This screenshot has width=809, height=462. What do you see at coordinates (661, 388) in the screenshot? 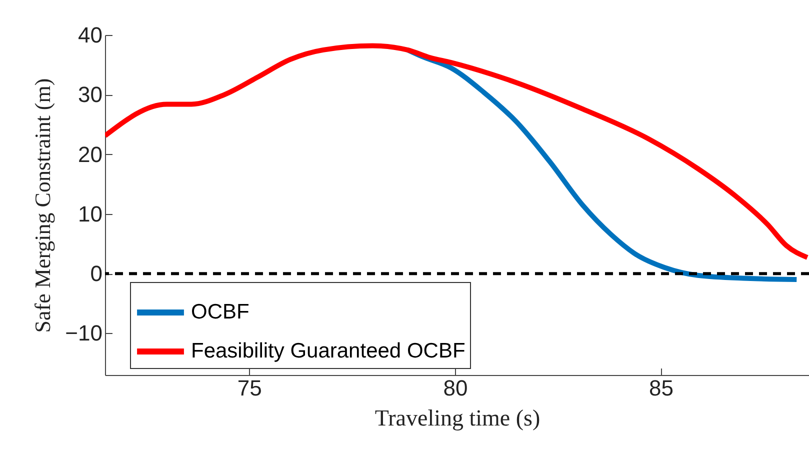
I see `x-tick-label: 85` at bounding box center [661, 388].